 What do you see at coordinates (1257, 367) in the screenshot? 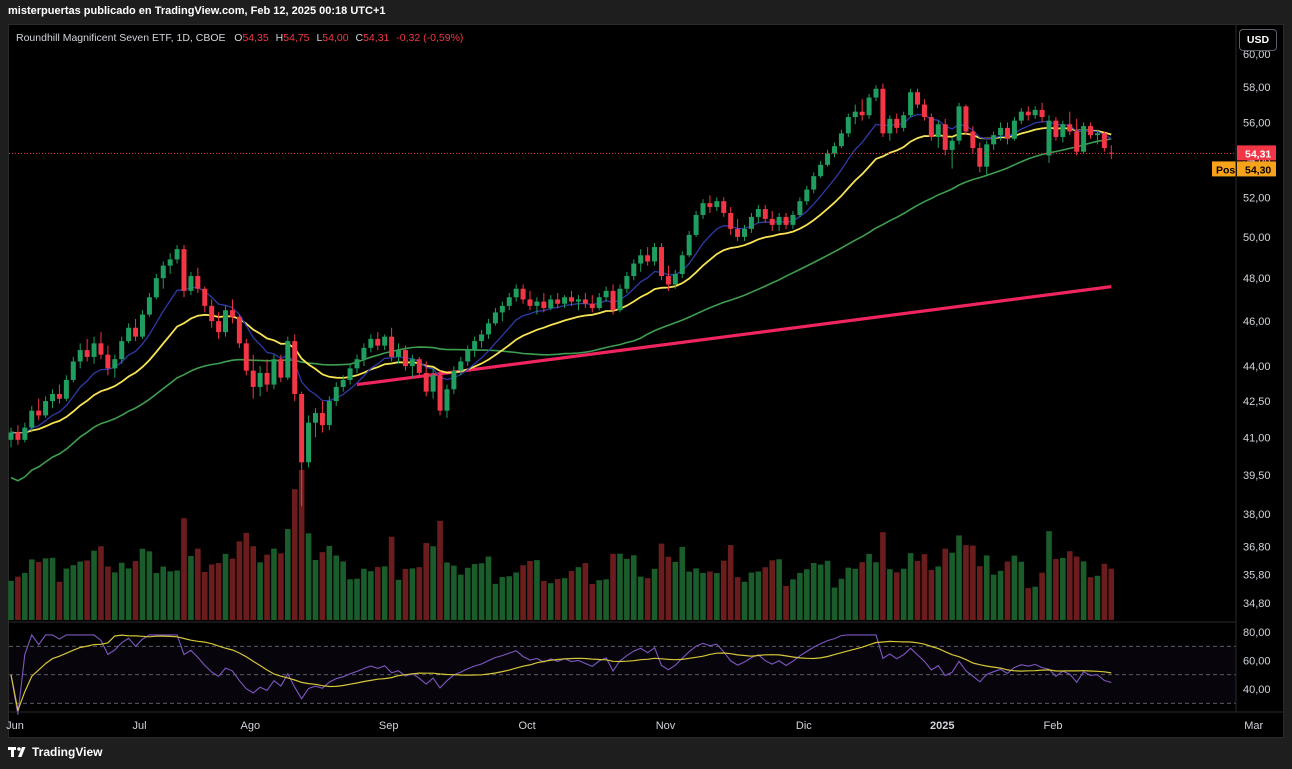
I see `price-axis-tick: 44,00` at bounding box center [1257, 367].